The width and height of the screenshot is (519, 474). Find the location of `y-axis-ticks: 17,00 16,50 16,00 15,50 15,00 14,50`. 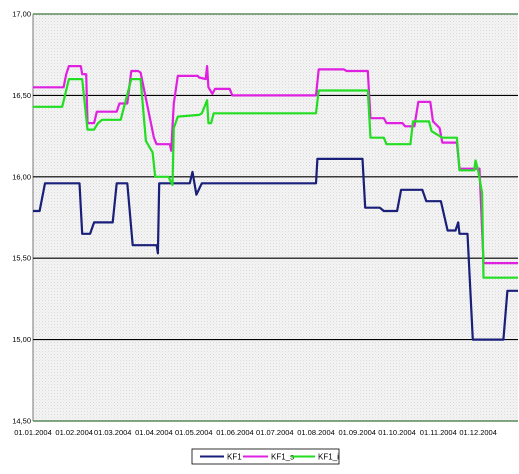

y-axis-ticks: 17,00 16,50 16,00 15,50 15,00 14,50 is located at coordinates (21, 218).